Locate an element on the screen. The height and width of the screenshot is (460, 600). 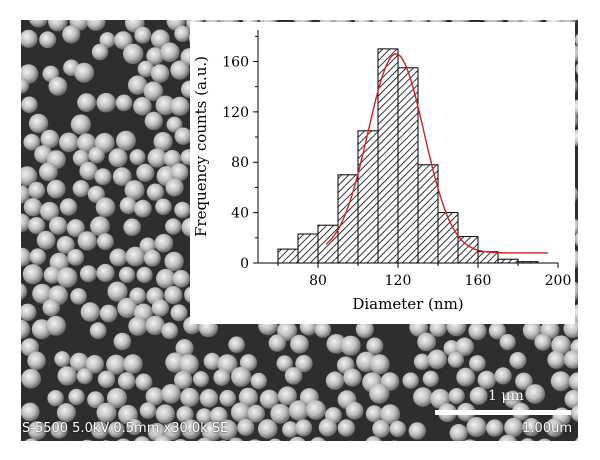
y-tick-label: 80 is located at coordinates (240, 163).